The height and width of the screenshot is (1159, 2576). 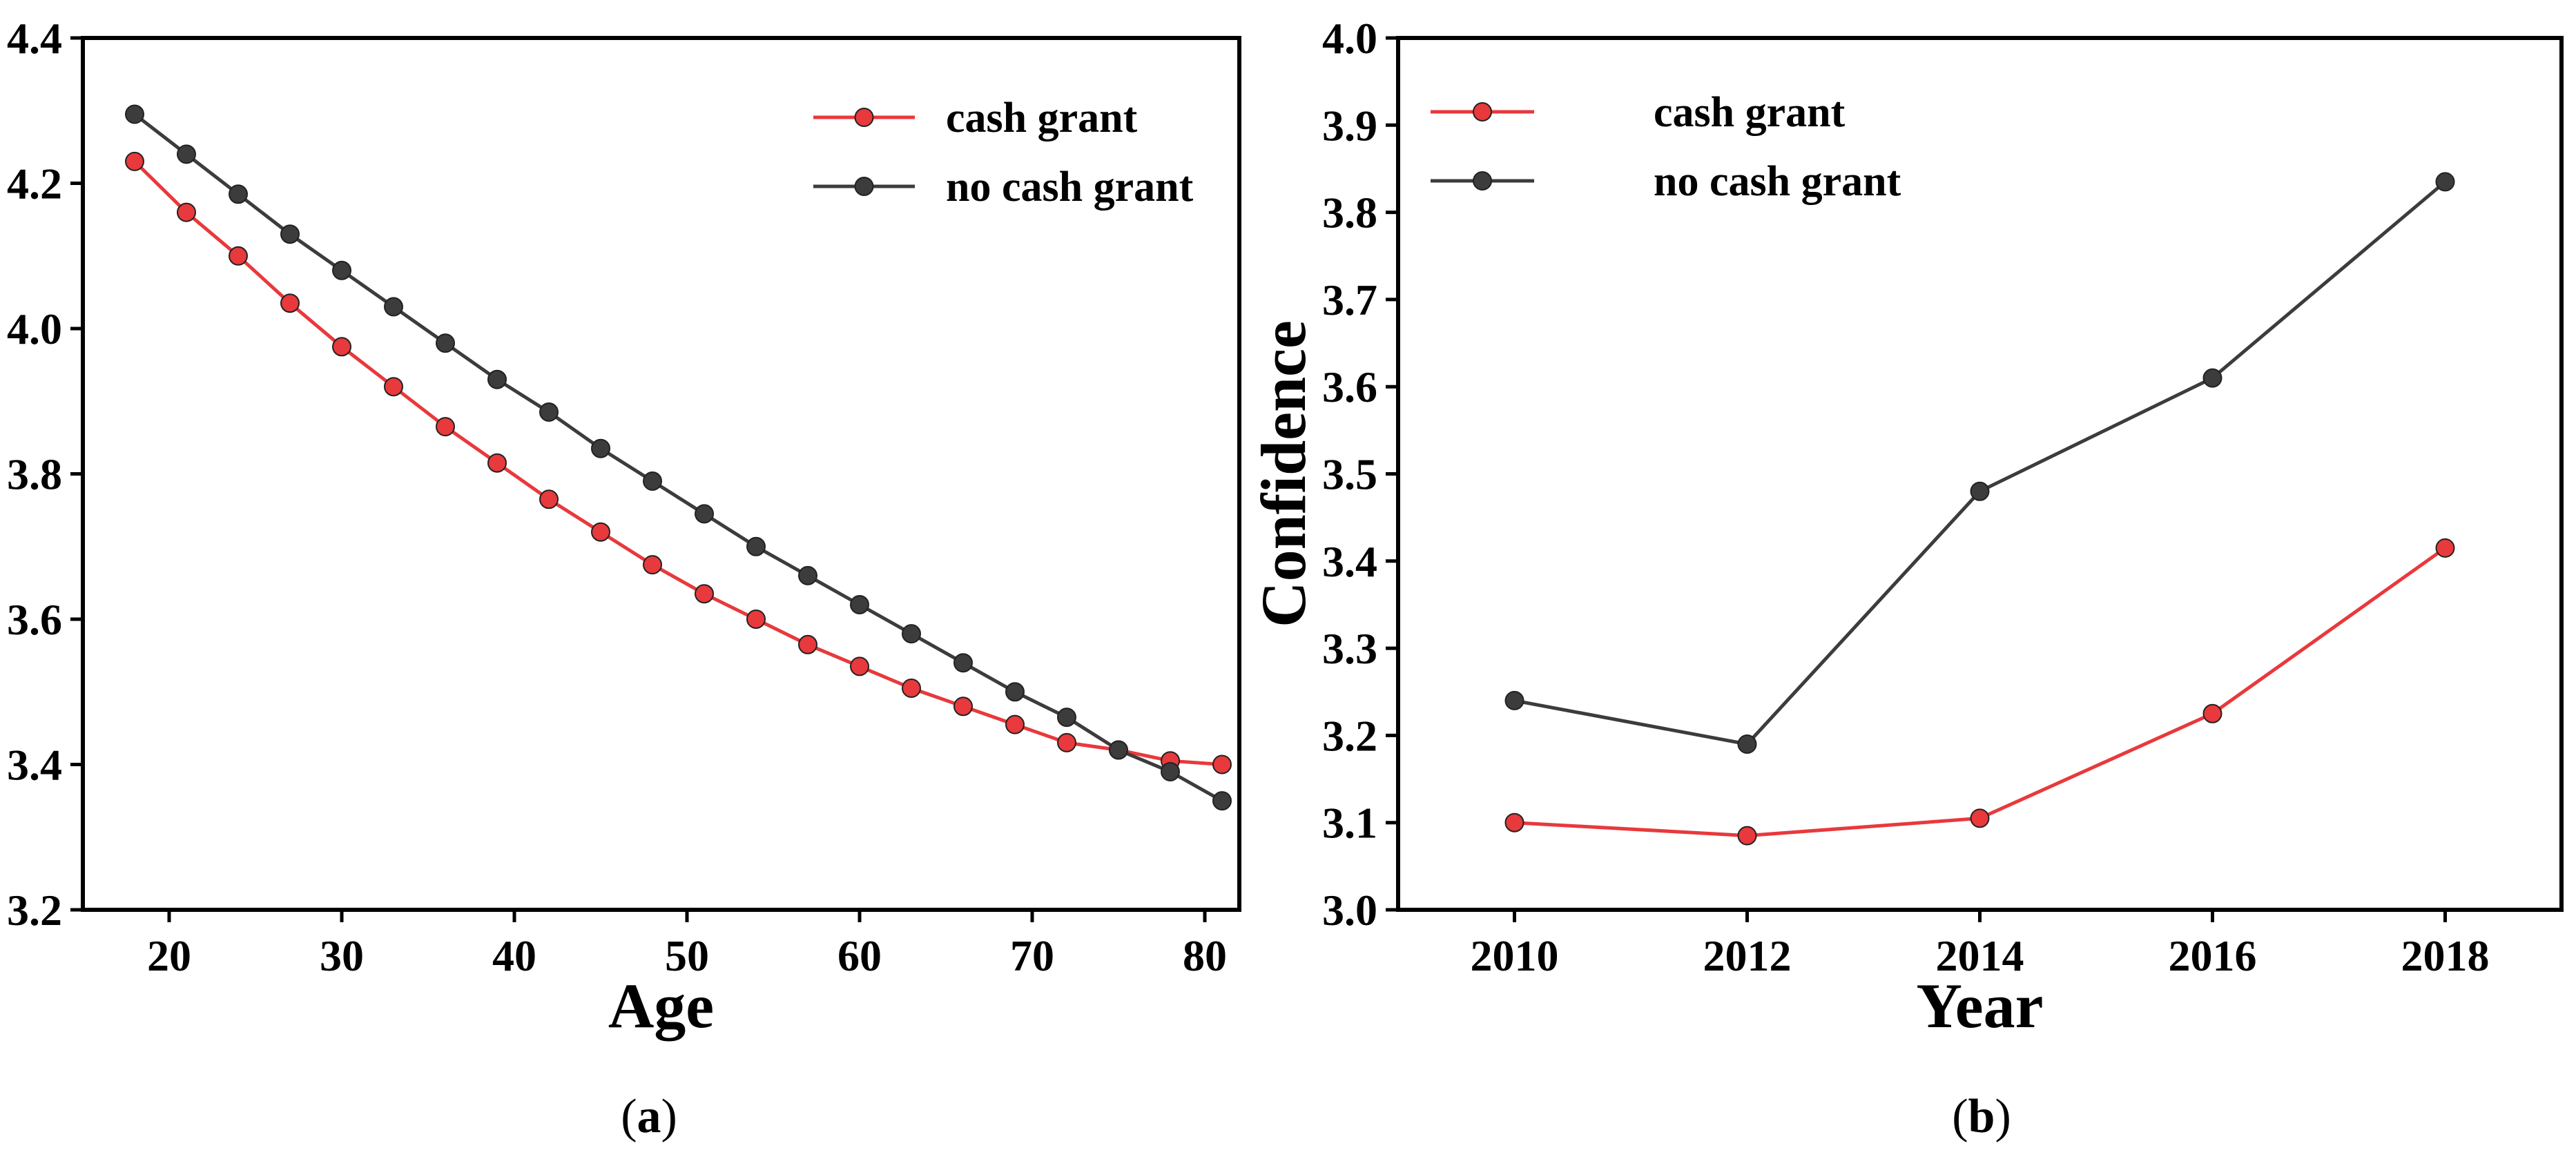 I want to click on x-tick-label: 30, so click(x=342, y=956).